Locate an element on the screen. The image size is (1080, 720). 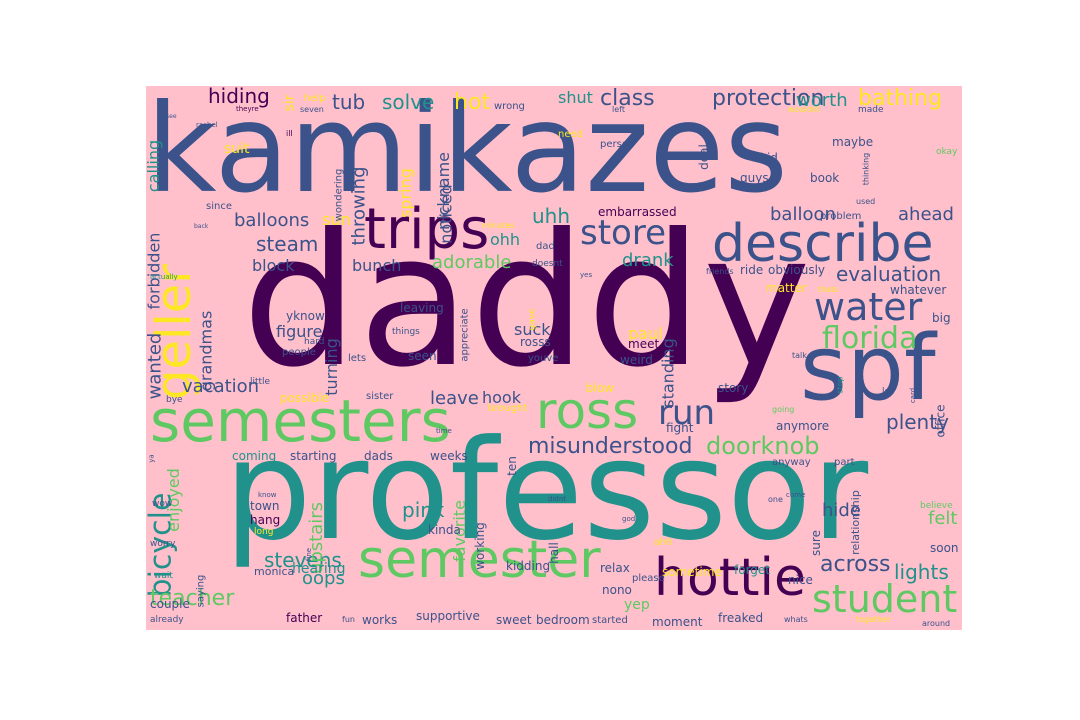
word: forbidden is located at coordinates (154, 270).